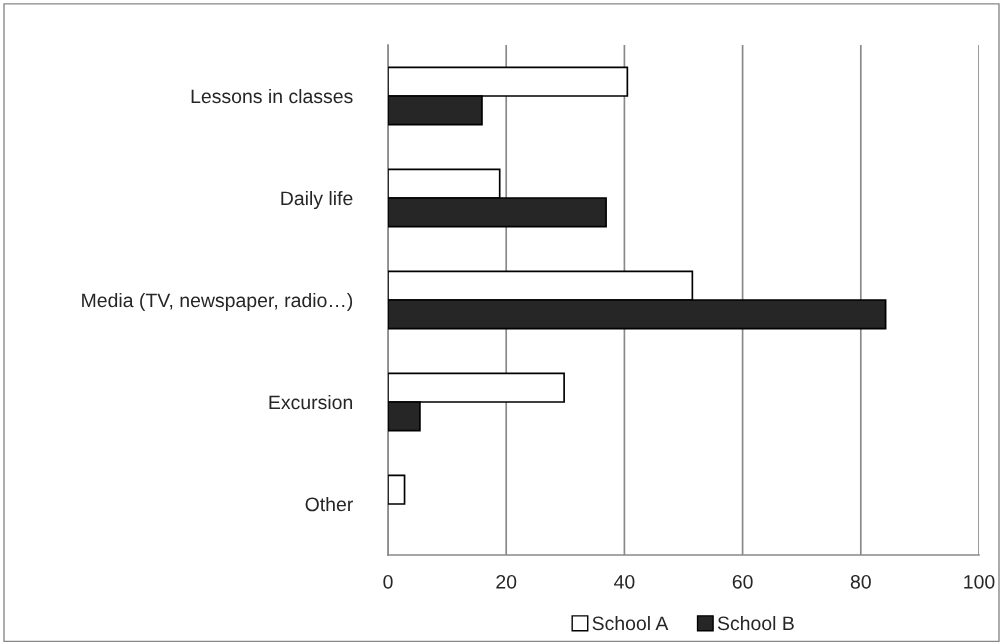  Describe the element at coordinates (272, 96) in the screenshot. I see `y-tick-label: Lessons in classes` at that location.